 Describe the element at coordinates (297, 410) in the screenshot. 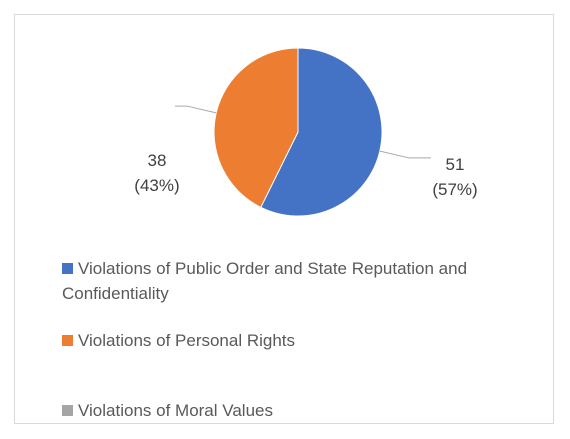

I see `legend-item: Violations of Moral Values` at that location.